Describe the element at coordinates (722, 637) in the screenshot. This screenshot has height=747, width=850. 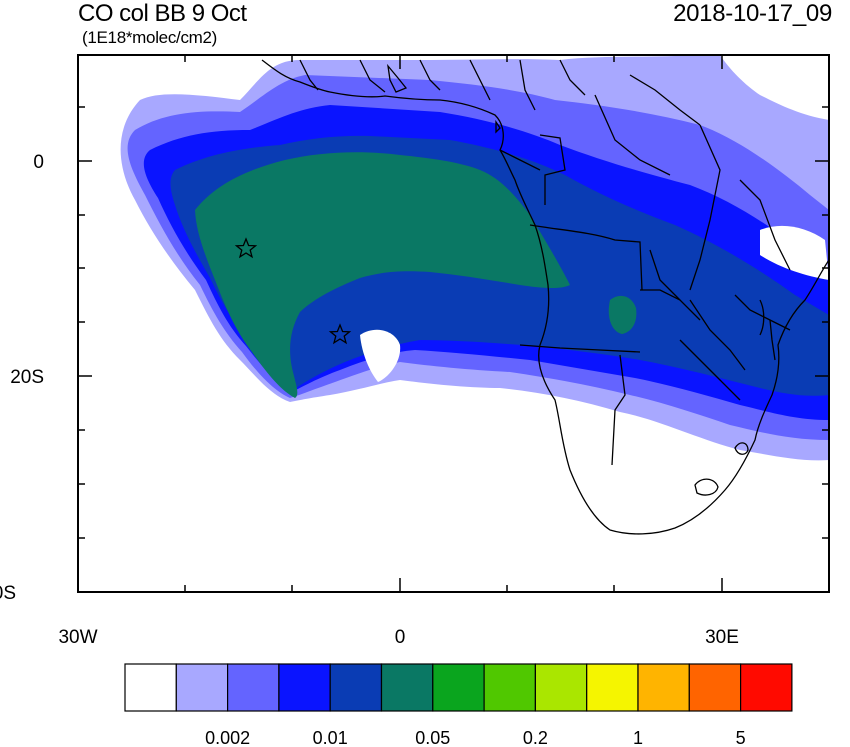
I see `x-tick-label: 30E` at that location.